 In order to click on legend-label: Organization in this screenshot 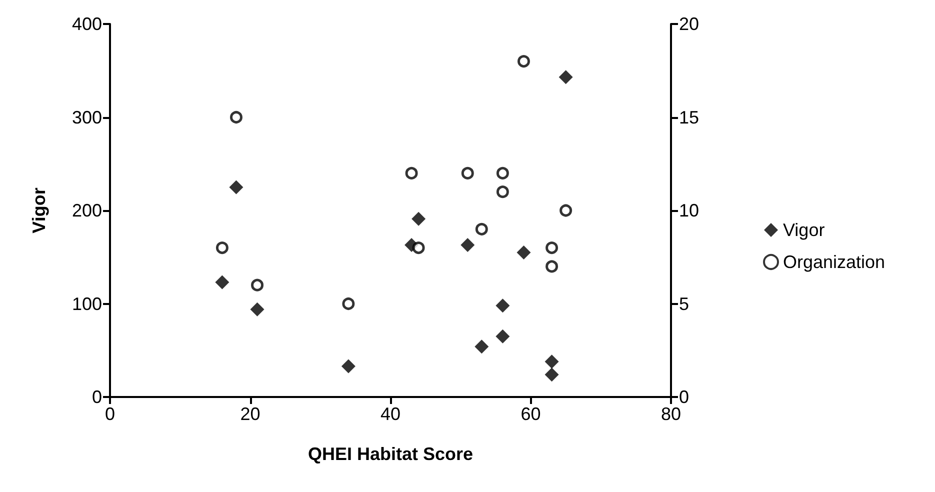, I will do `click(834, 262)`.